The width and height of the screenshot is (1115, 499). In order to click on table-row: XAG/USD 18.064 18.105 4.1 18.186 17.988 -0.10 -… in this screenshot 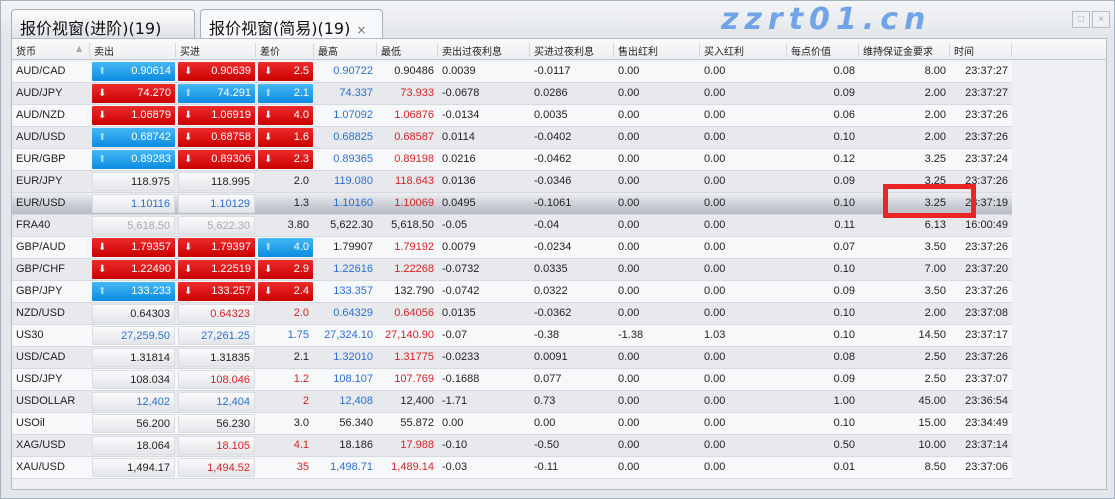, I will do `click(512, 446)`.